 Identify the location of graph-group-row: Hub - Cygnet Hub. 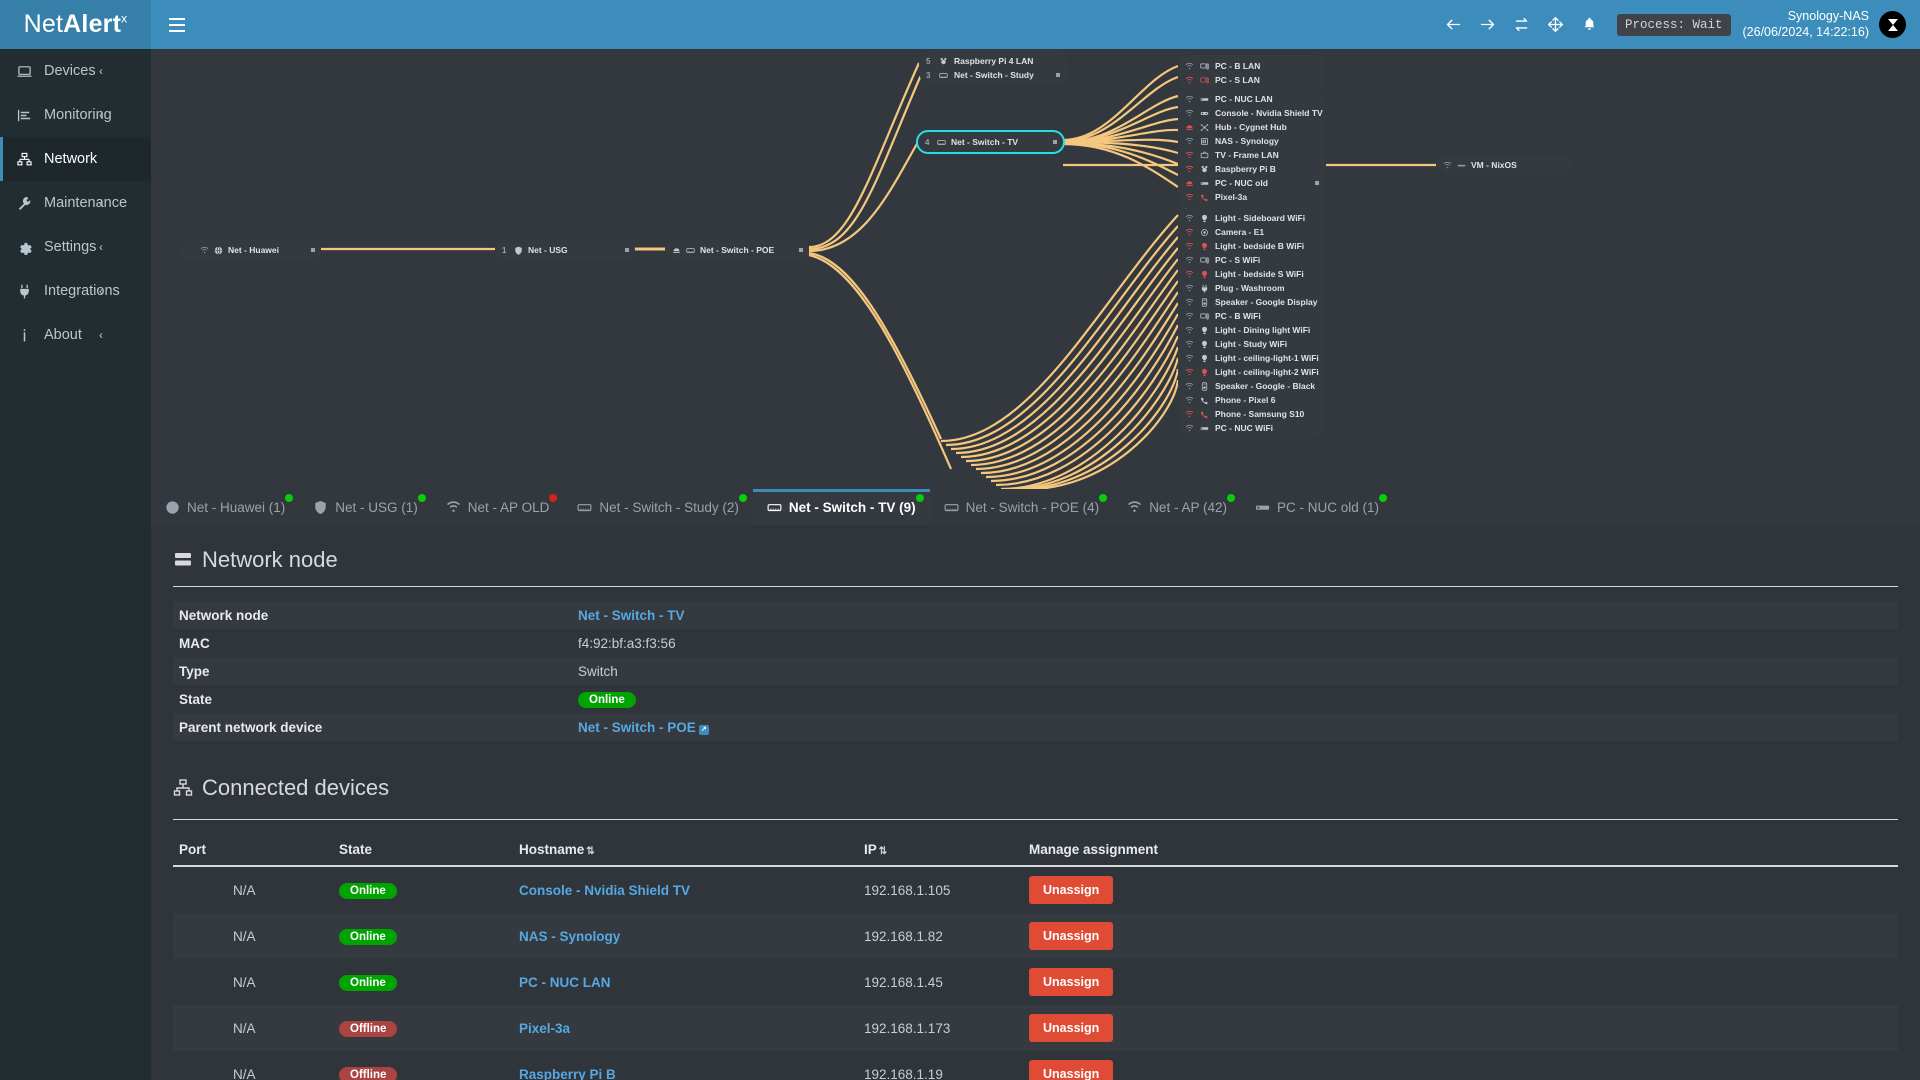
(1252, 127).